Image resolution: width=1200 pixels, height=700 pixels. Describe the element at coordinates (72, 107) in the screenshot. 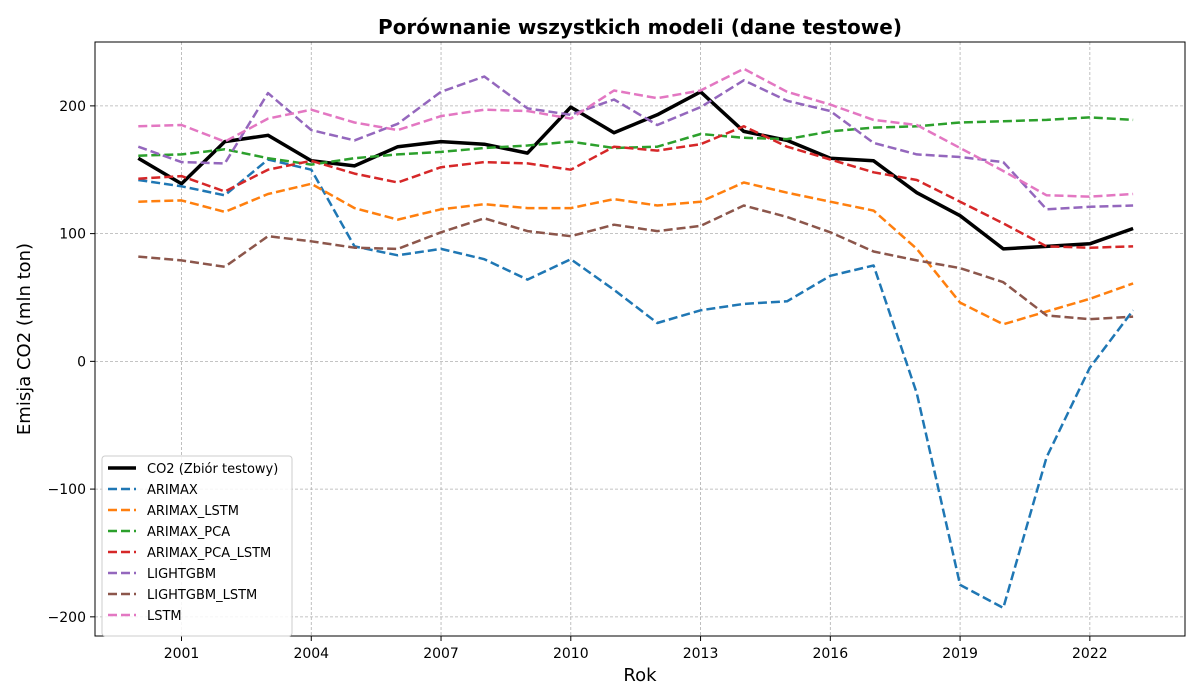

I see `y-tick-label: 200` at that location.